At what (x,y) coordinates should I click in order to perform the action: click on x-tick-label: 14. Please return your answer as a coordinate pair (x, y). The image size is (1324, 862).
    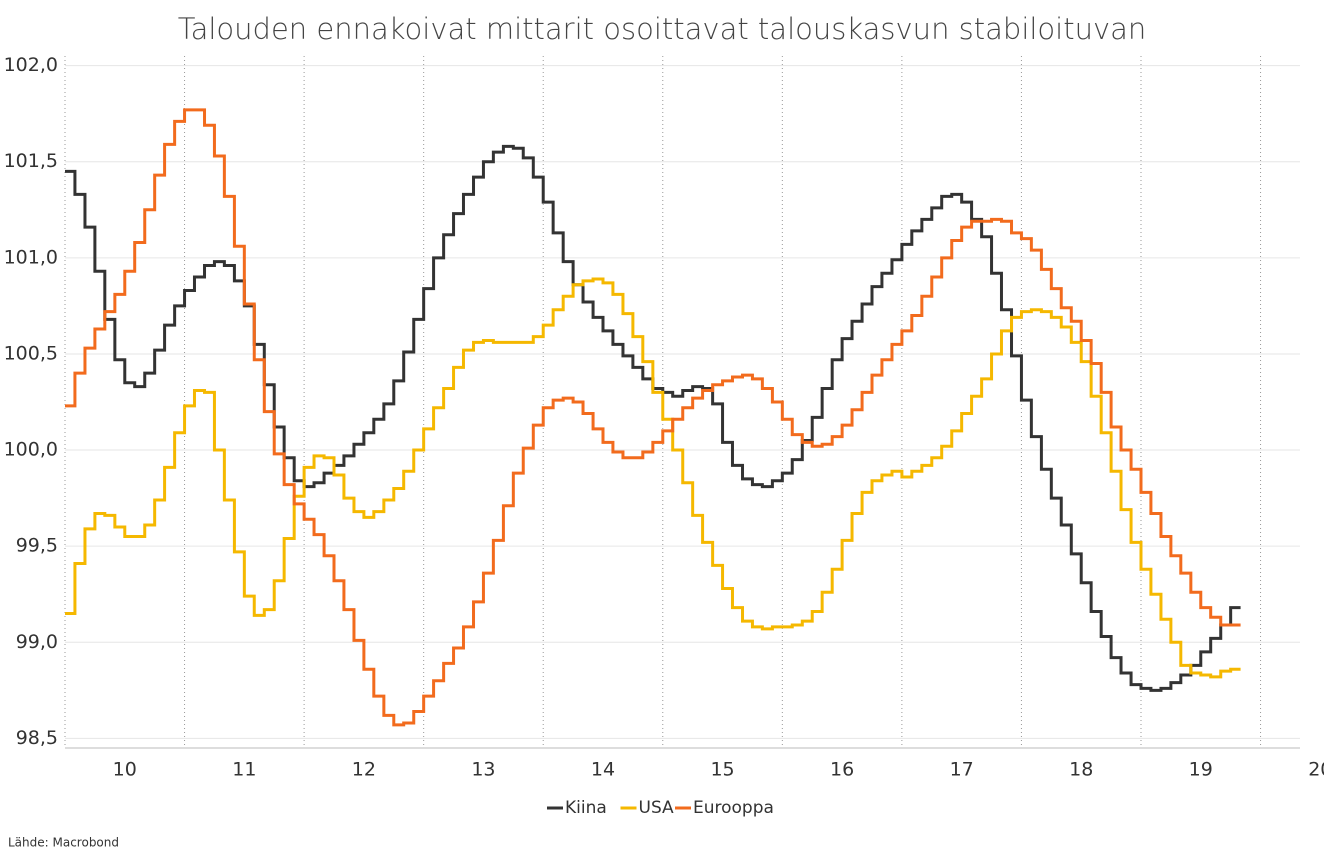
    Looking at the image, I should click on (603, 770).